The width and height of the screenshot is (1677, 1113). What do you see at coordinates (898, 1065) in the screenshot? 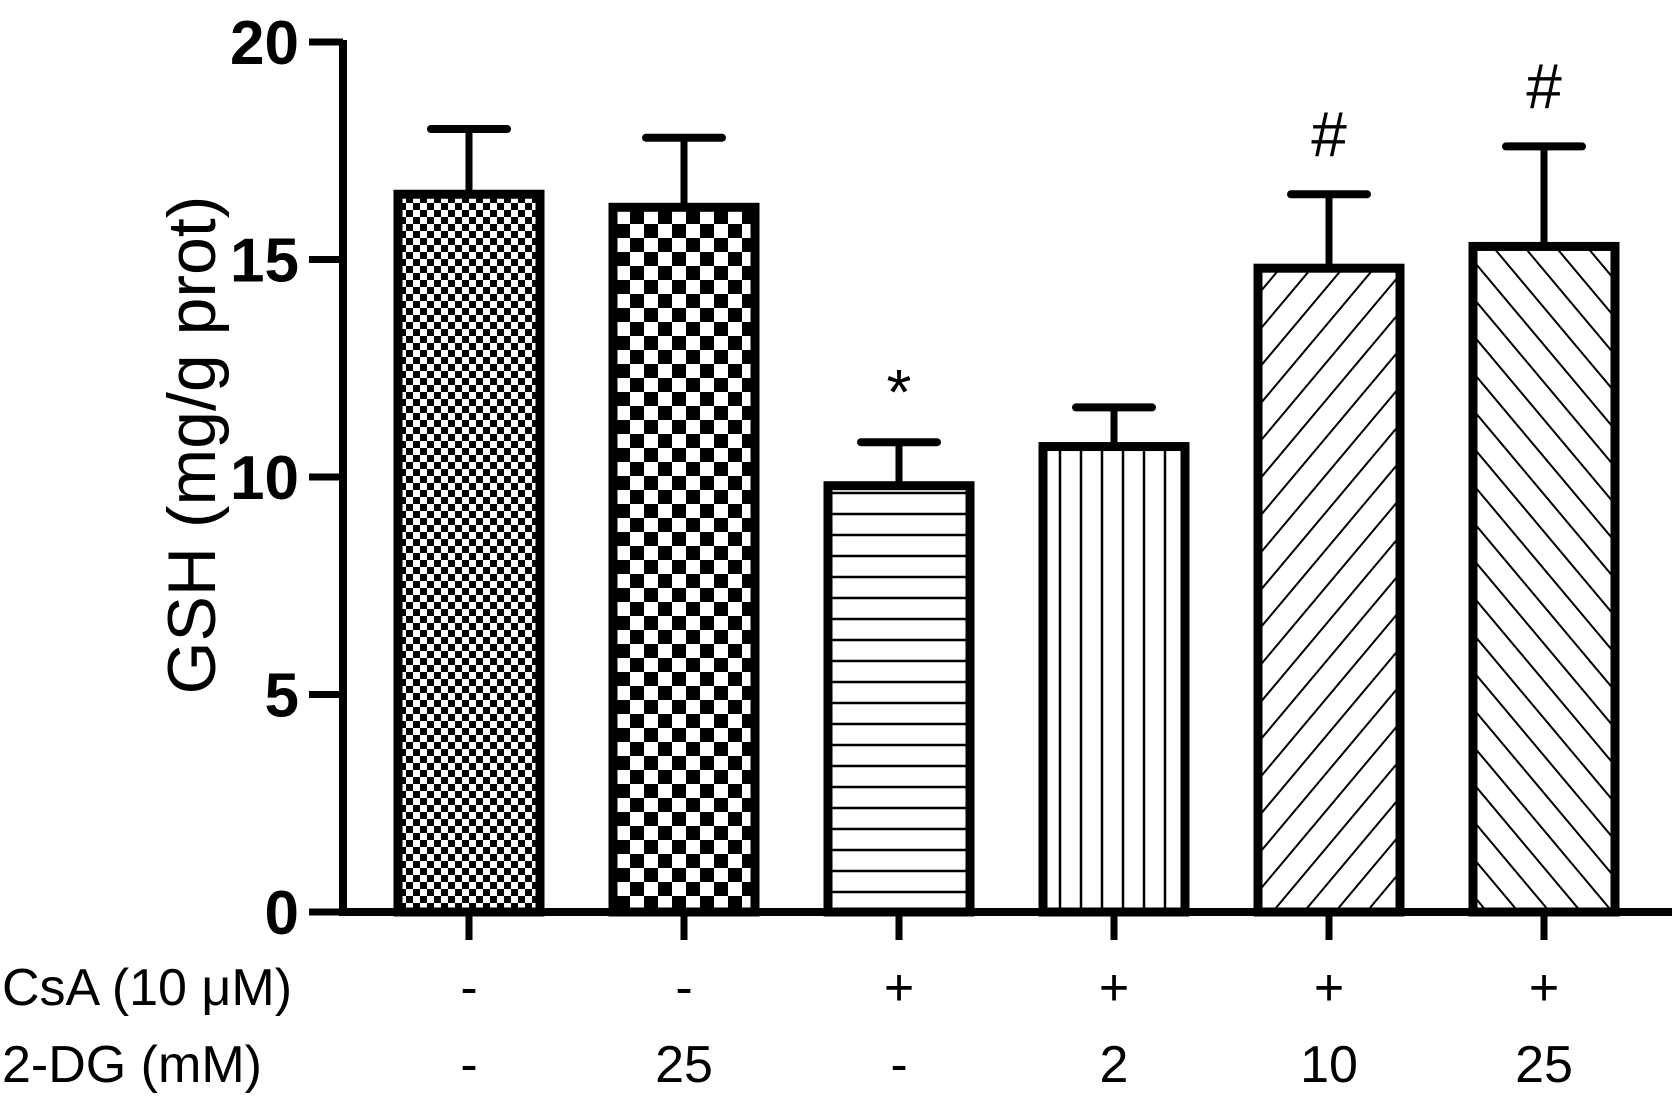
I see `condition-value-2-3: -` at bounding box center [898, 1065].